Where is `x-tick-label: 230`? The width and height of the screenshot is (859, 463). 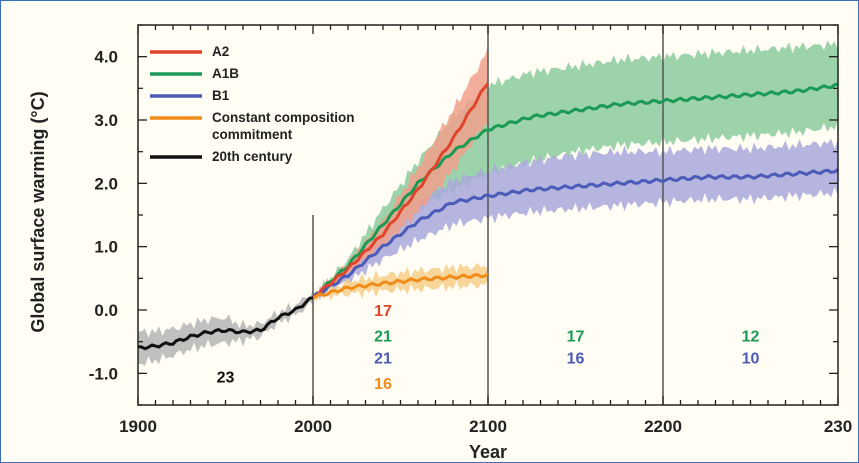
x-tick-label: 230 is located at coordinates (838, 426).